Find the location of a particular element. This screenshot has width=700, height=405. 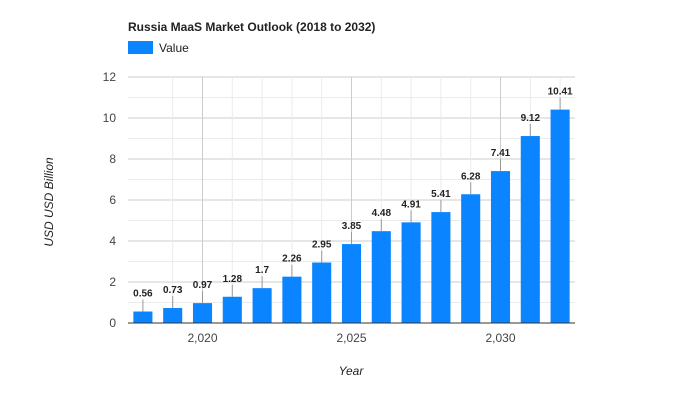

x-tick-label: 2,020 is located at coordinates (202, 338).